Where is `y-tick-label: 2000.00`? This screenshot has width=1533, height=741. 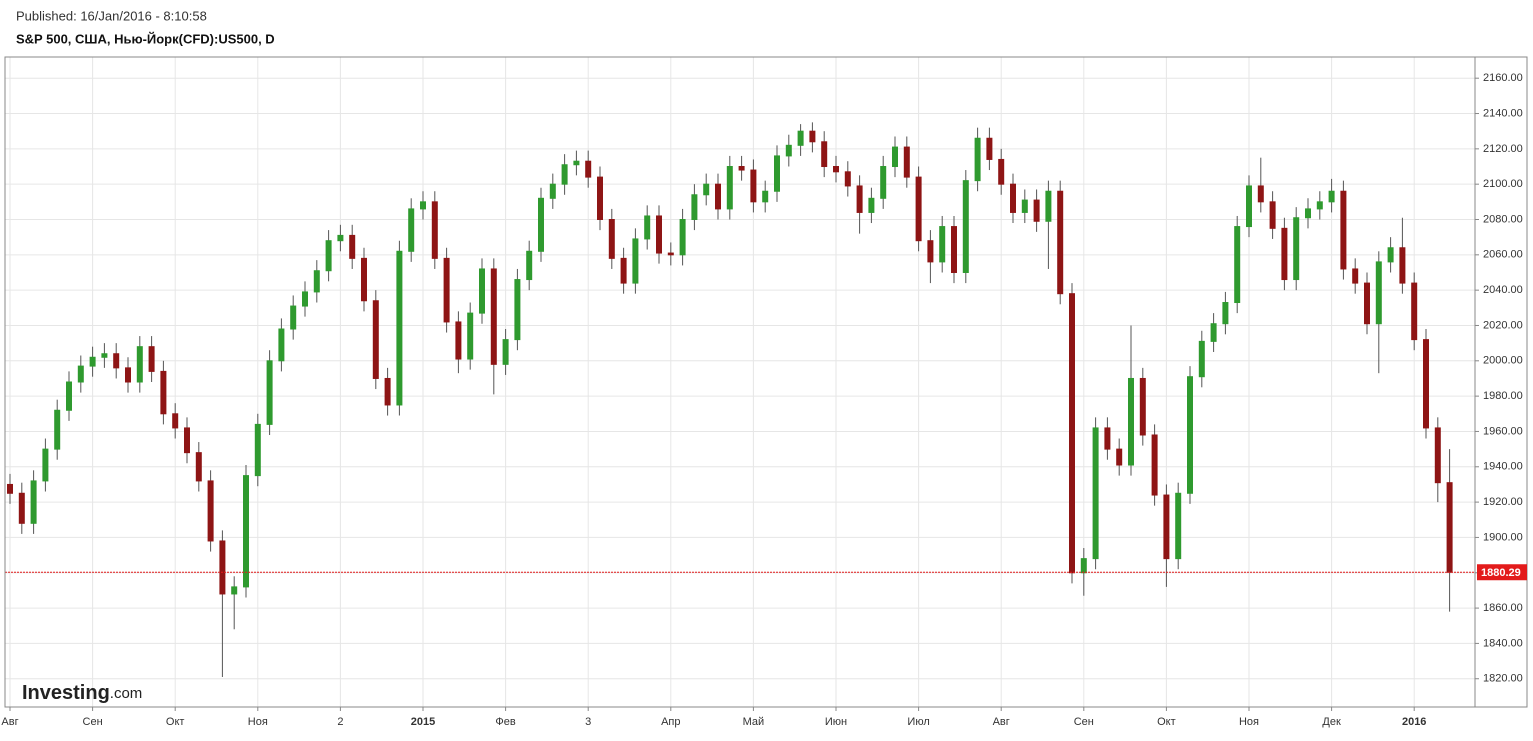 y-tick-label: 2000.00 is located at coordinates (1503, 361).